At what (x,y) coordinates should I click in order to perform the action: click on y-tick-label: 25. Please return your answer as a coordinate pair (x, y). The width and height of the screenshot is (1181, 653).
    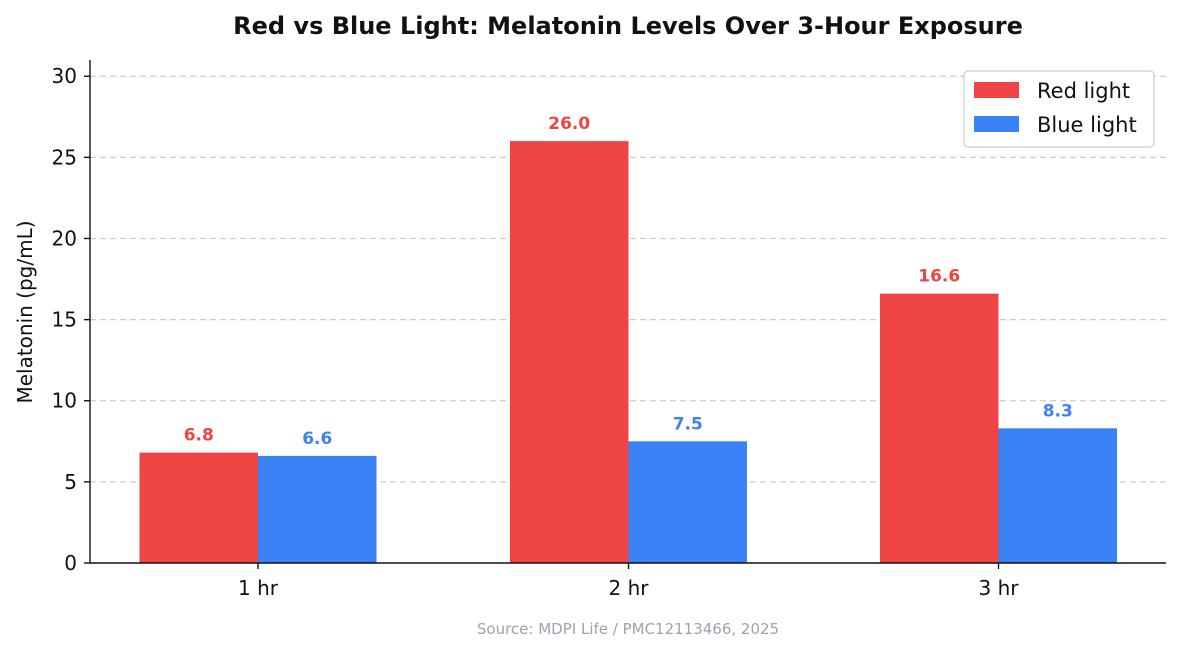
    Looking at the image, I should click on (64, 157).